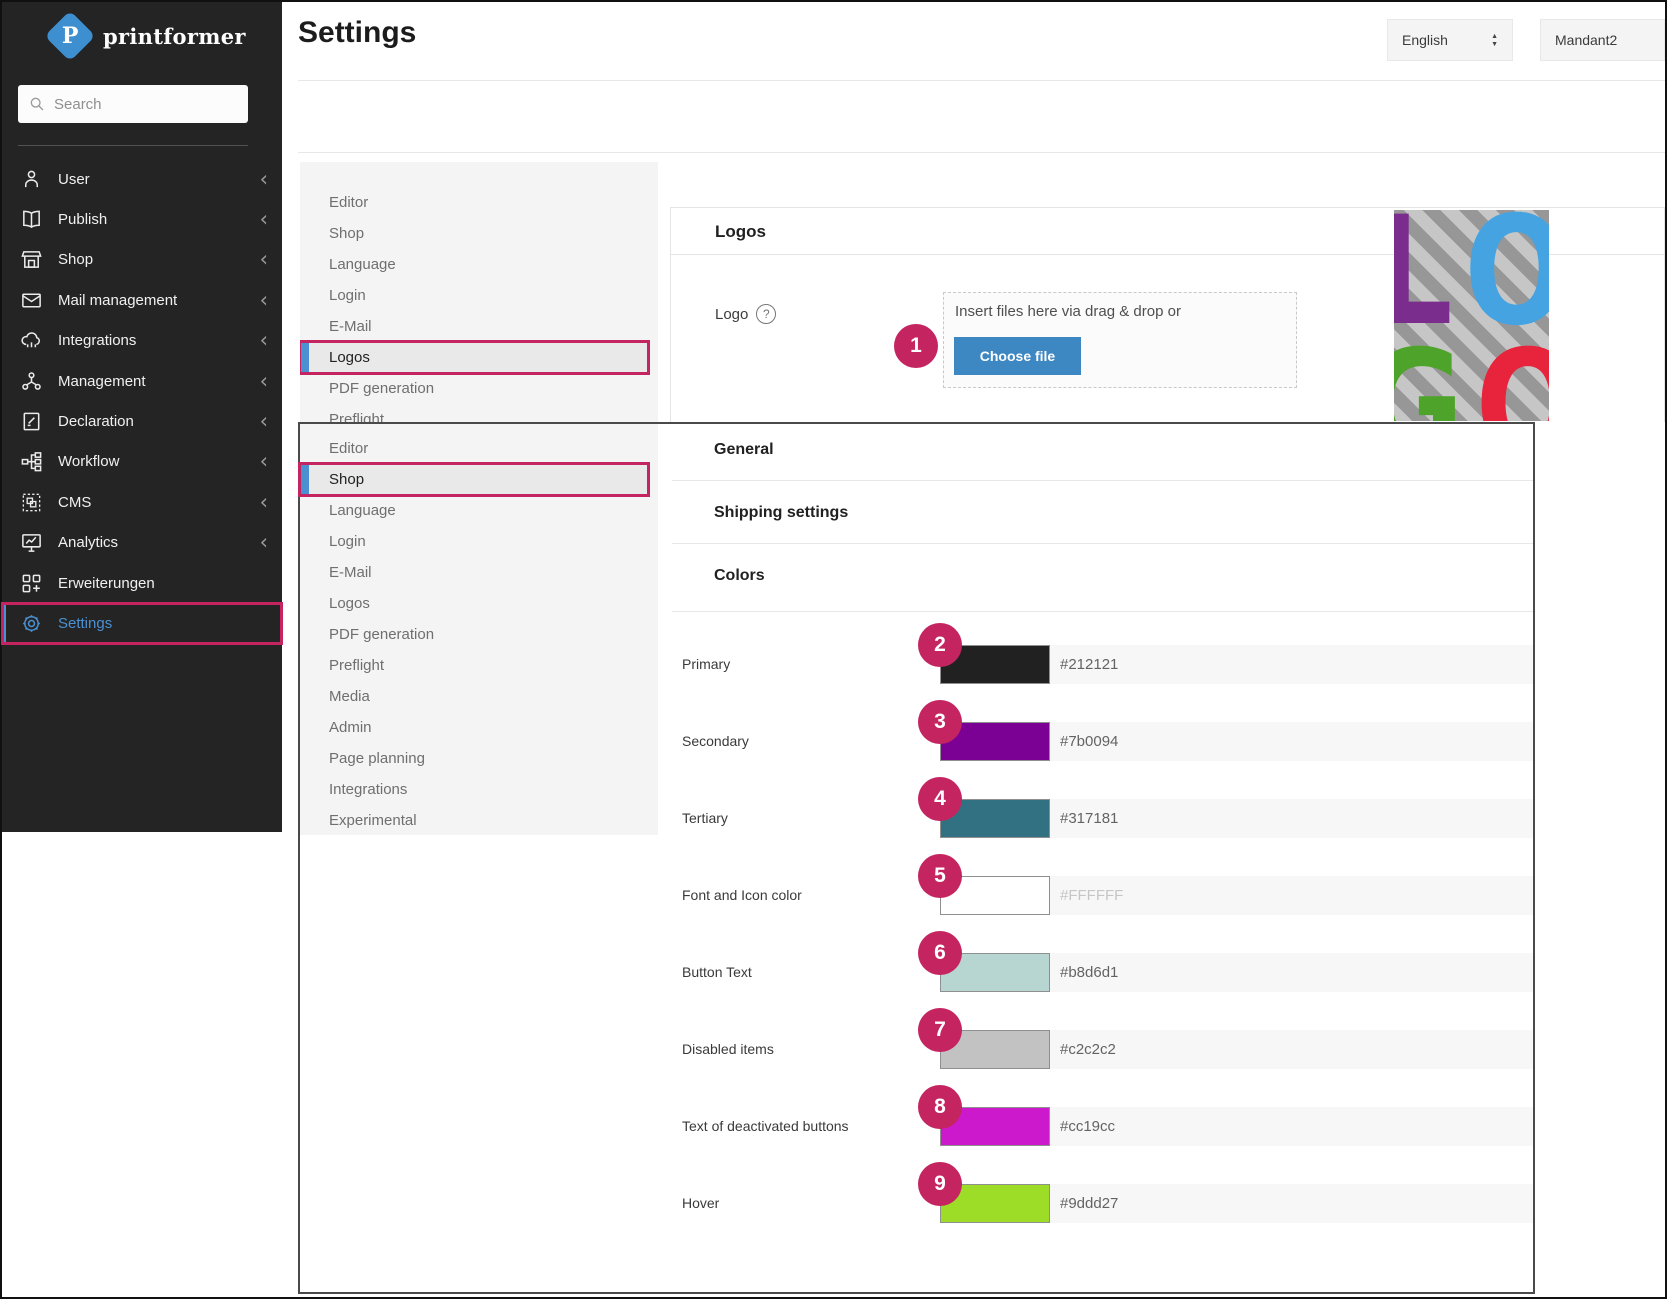 Image resolution: width=1667 pixels, height=1299 pixels. What do you see at coordinates (940, 645) in the screenshot?
I see `annotation-badge-2: 2` at bounding box center [940, 645].